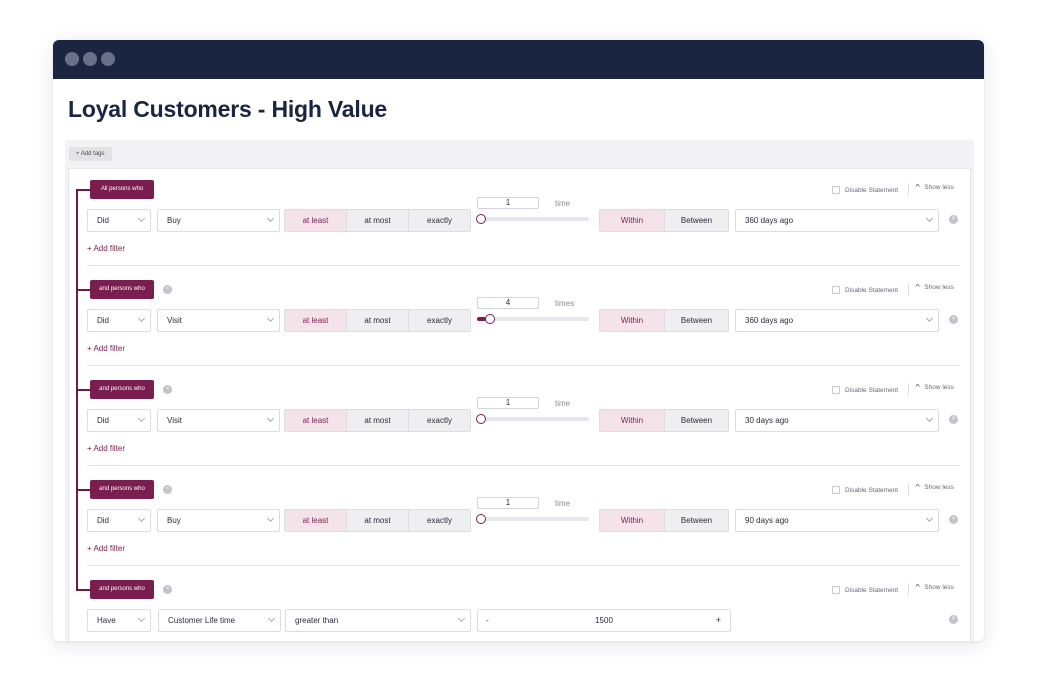  What do you see at coordinates (508, 303) in the screenshot?
I see `count-input: 4` at bounding box center [508, 303].